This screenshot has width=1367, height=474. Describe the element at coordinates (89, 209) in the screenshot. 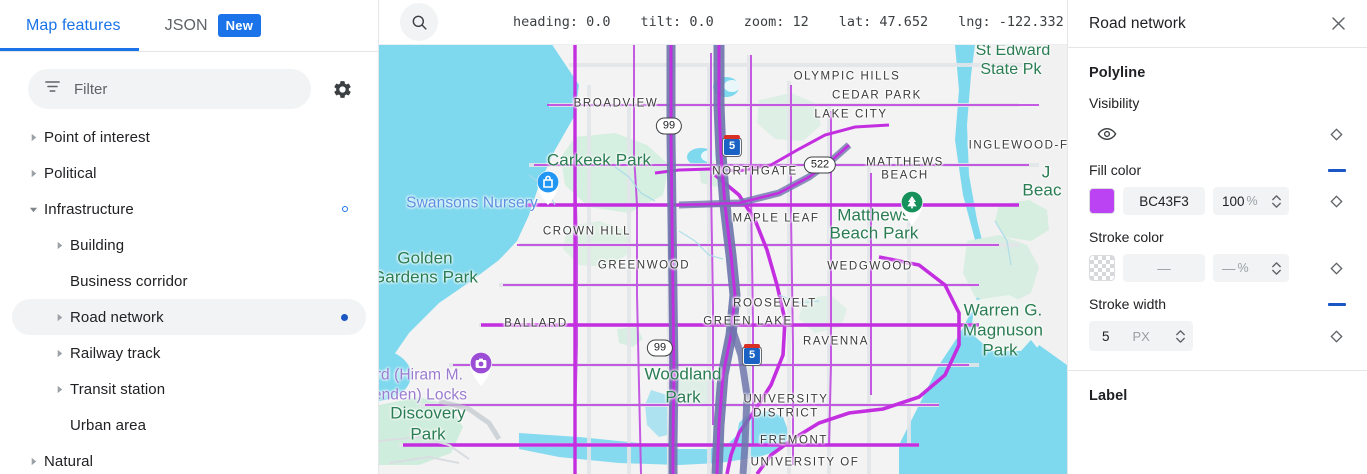

I see `tree-item-label: Infrastructure` at that location.